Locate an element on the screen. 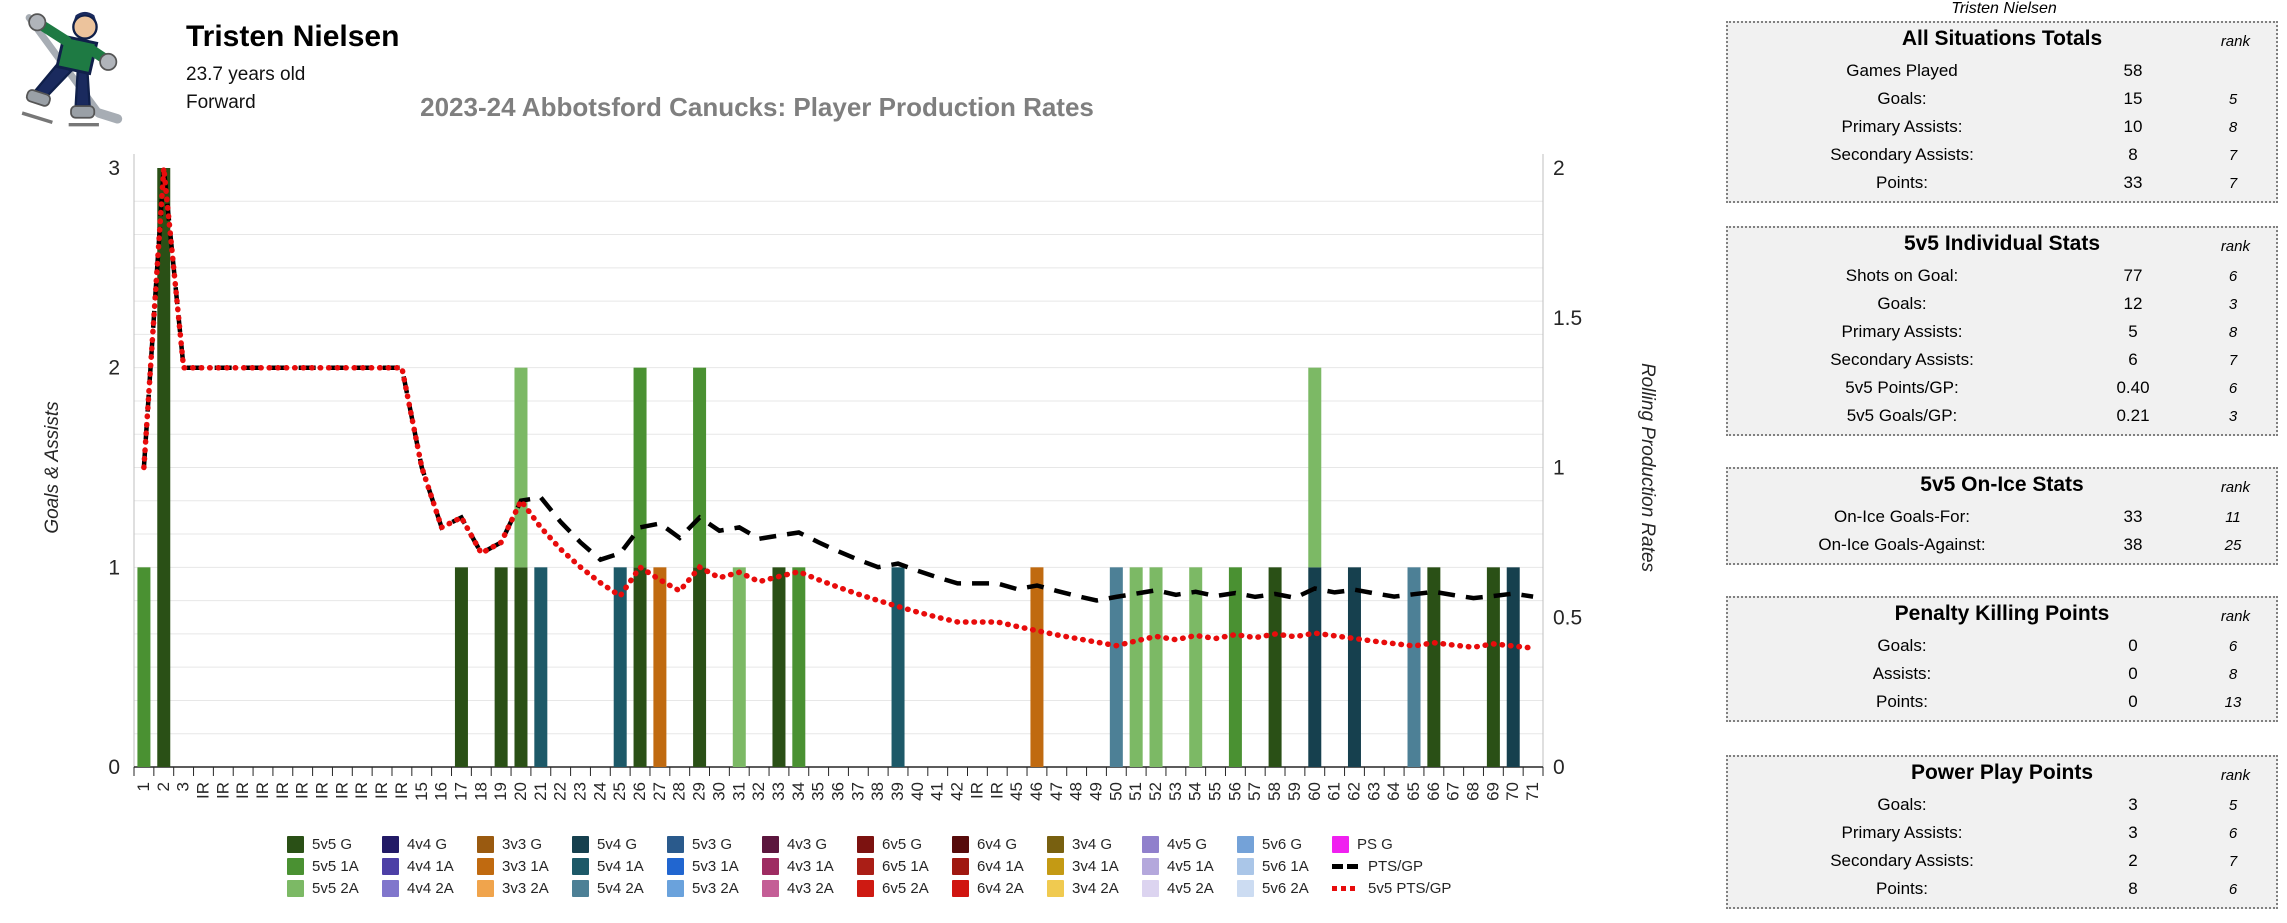  player-name: Tristen Nielsen is located at coordinates (293, 36).